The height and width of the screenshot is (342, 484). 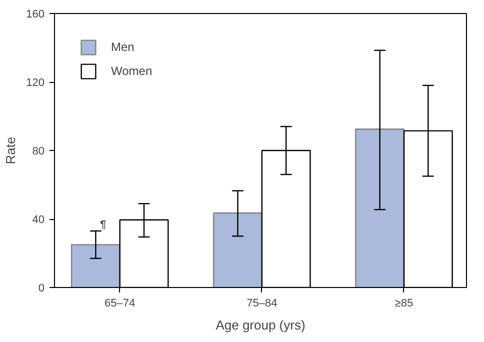 What do you see at coordinates (38, 220) in the screenshot?
I see `y-tick-label: 40` at bounding box center [38, 220].